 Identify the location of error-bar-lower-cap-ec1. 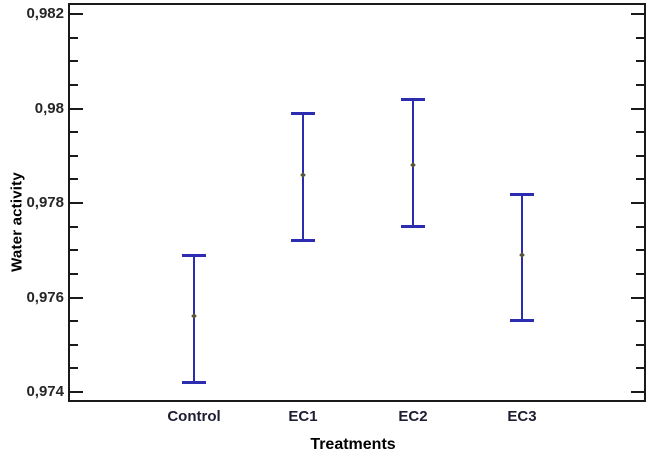
(303, 240).